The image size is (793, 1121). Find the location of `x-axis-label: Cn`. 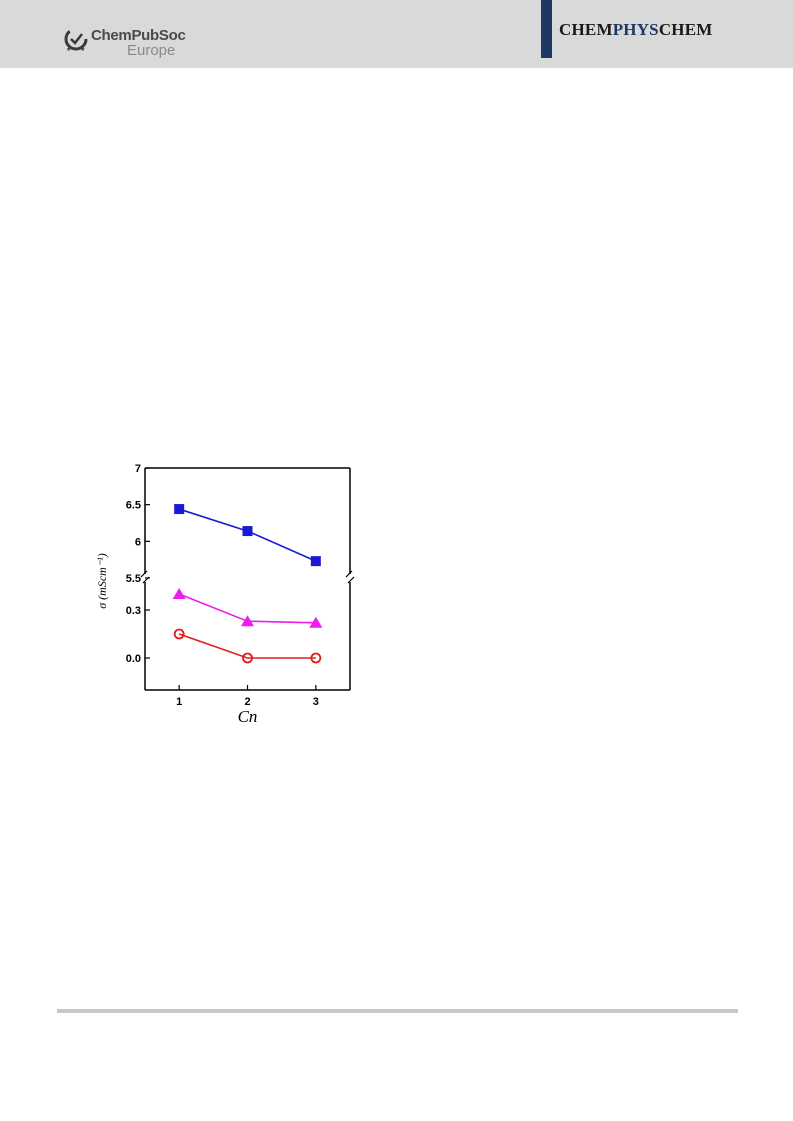

x-axis-label: Cn is located at coordinates (248, 716).